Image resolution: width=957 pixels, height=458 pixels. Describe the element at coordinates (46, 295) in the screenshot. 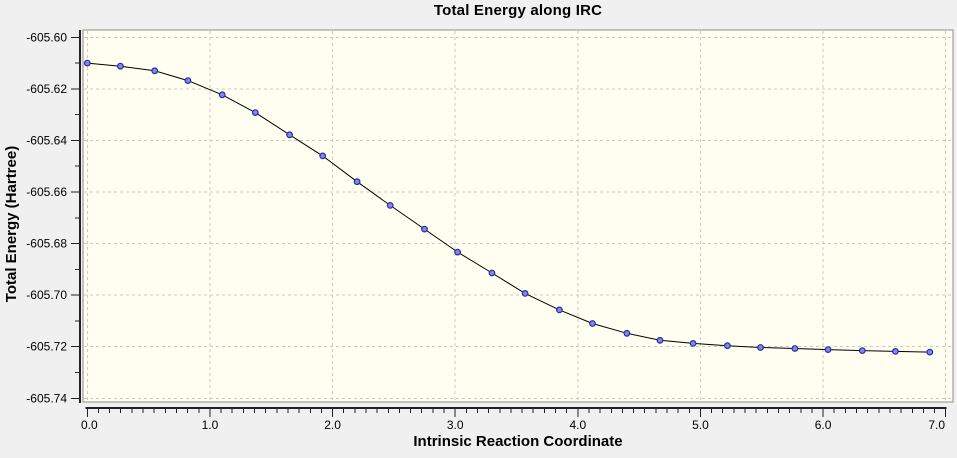

I see `y-tick-label: -605.70` at that location.